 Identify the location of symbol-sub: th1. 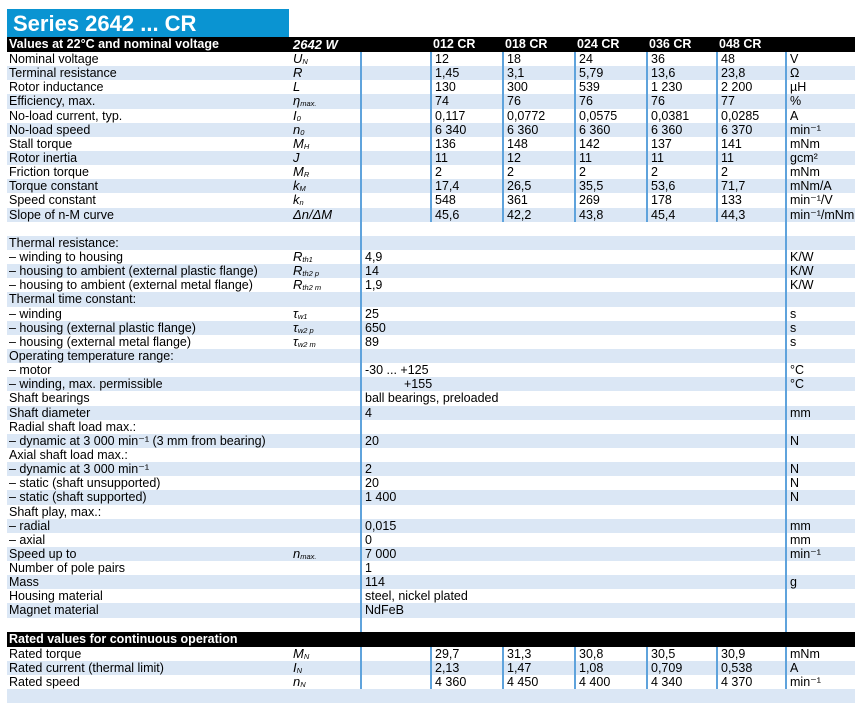
(307, 259).